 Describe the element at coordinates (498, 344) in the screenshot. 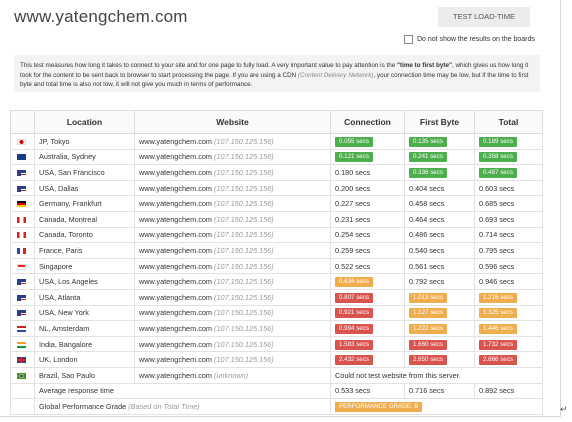

I see `total-cell-badge: 1.732 secs` at that location.